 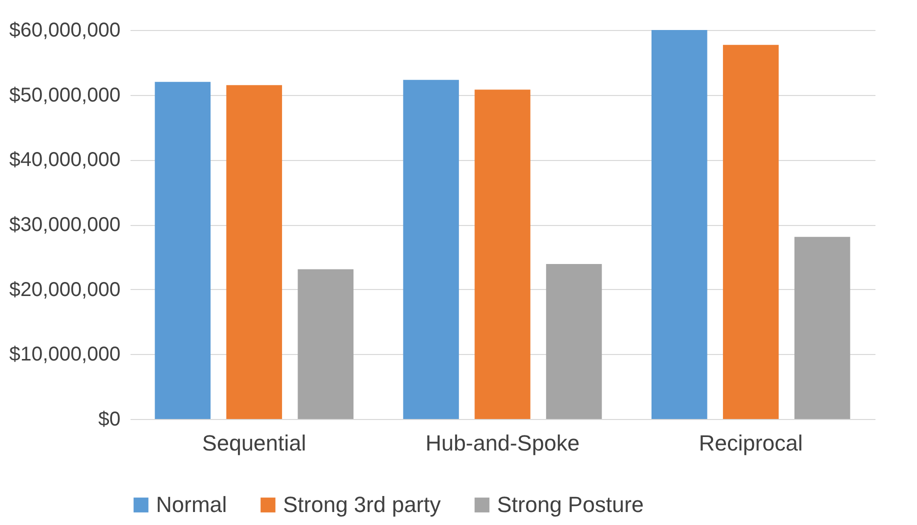 What do you see at coordinates (109, 419) in the screenshot?
I see `y-tick-label: $0` at bounding box center [109, 419].